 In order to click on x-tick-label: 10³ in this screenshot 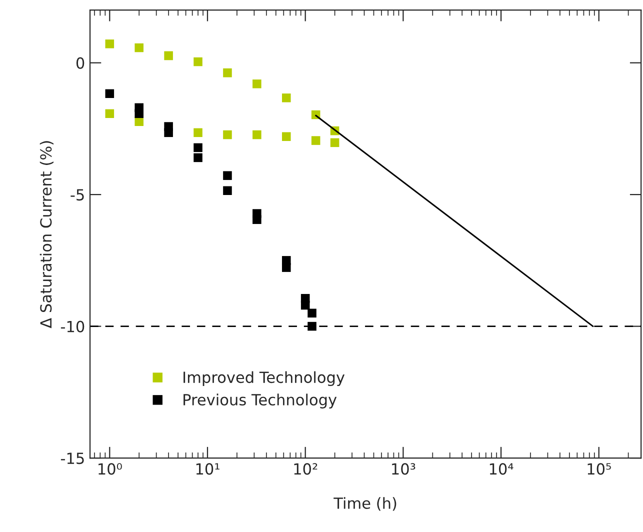, I will do `click(404, 469)`.